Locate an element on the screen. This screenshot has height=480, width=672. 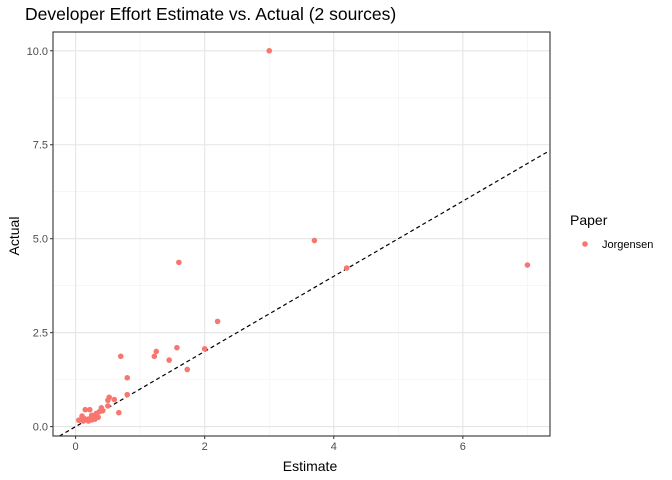
y-axis-ticks: 0.0 2.5 5.0 7.5 10.0 is located at coordinates (40, 240).